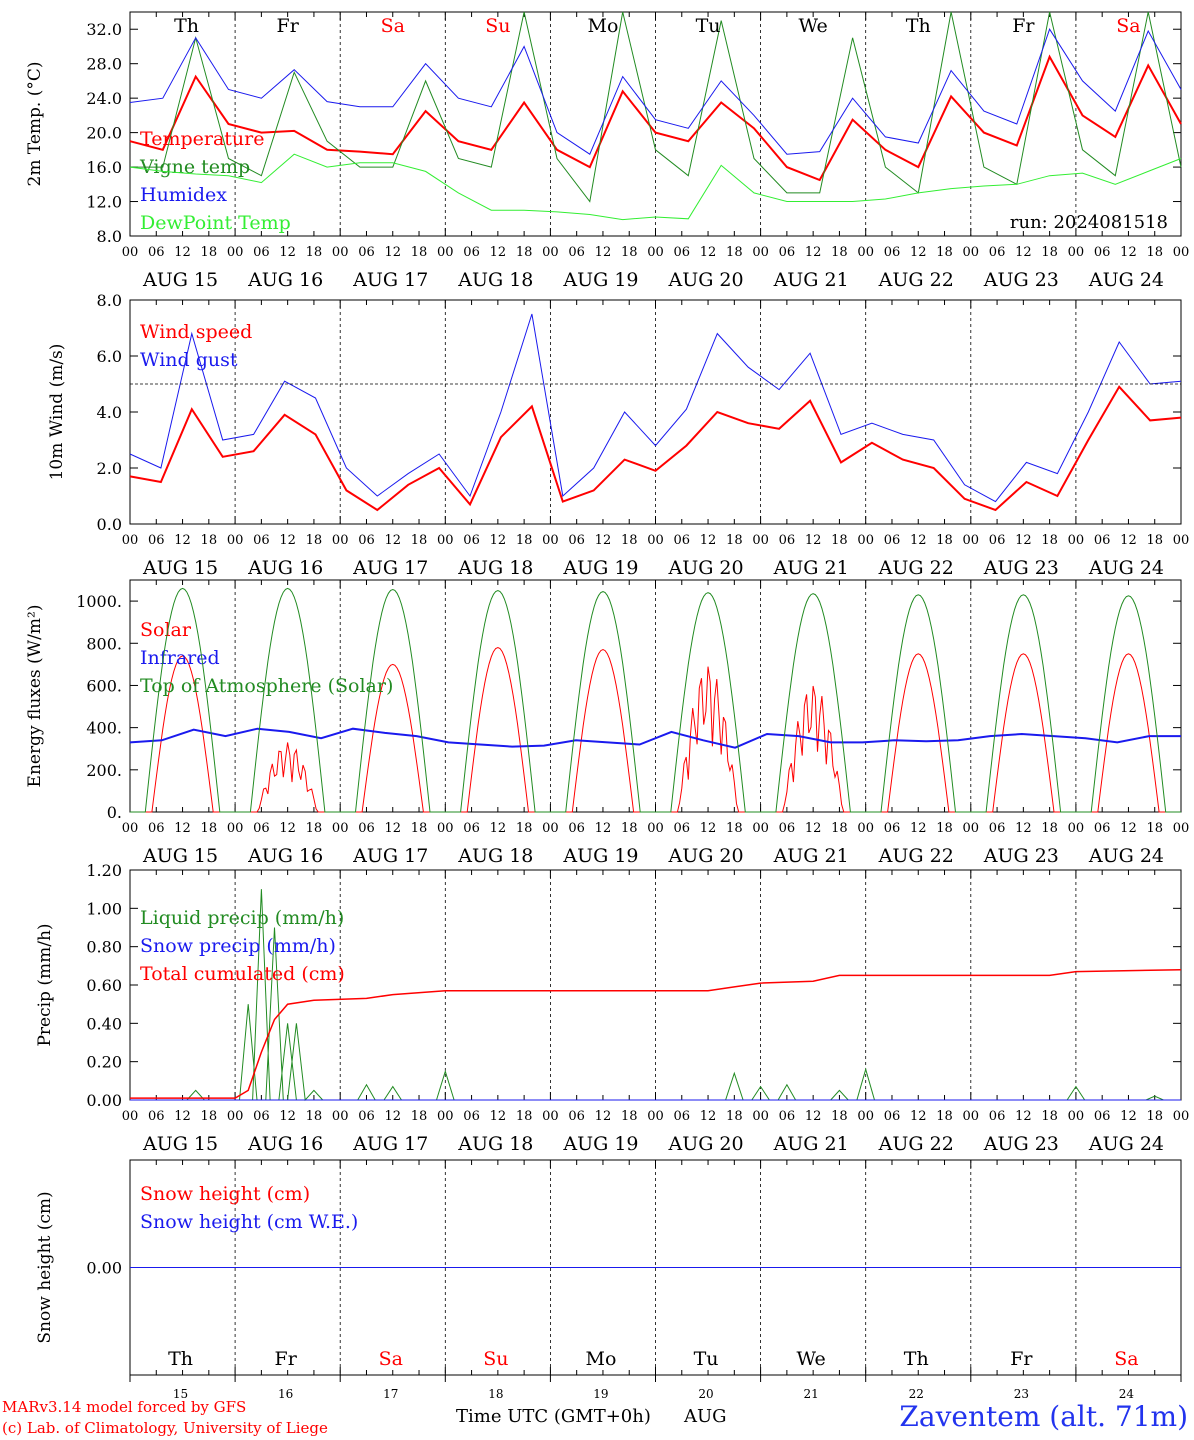  I want to click on day-number-label: 22, so click(916, 1394).